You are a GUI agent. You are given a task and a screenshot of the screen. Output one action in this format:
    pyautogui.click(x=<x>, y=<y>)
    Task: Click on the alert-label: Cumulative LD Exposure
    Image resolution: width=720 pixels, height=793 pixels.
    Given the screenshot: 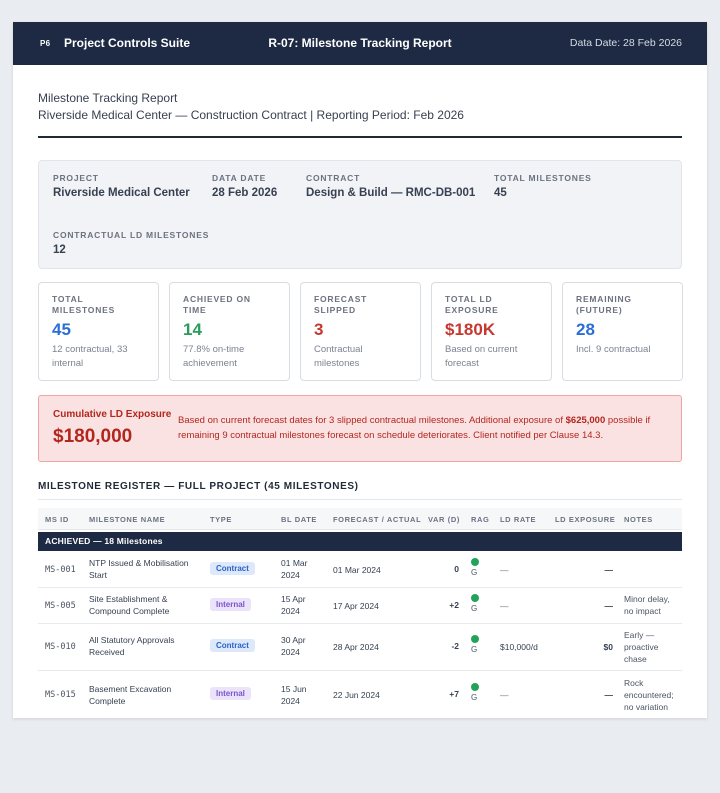 What is the action you would take?
    pyautogui.click(x=112, y=414)
    